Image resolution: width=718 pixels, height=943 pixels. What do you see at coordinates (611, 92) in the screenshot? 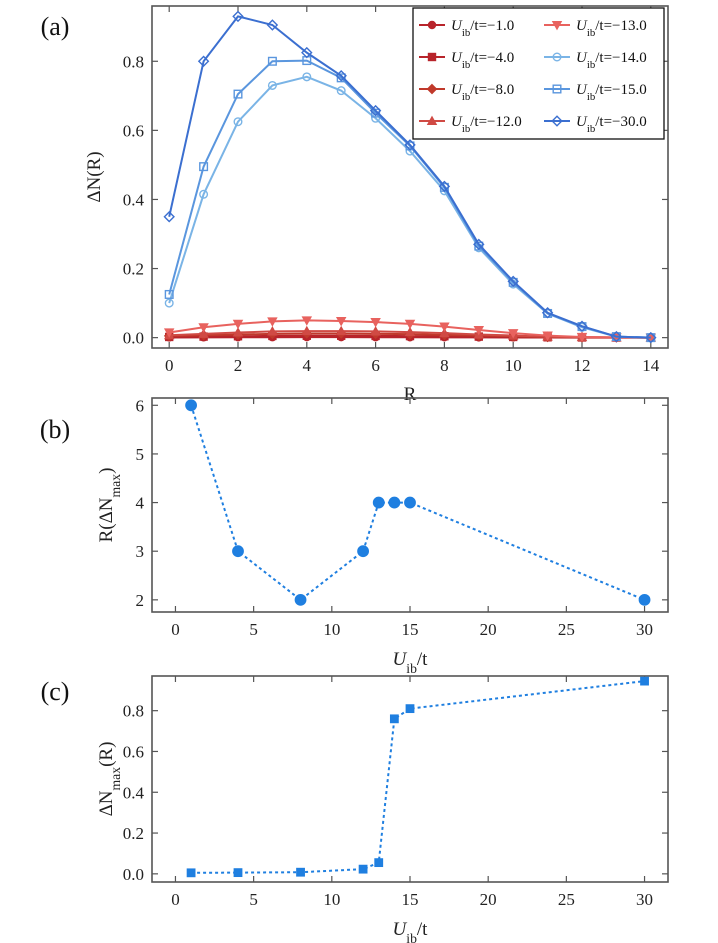
I see `legend-label: Uib/t=−15.0` at bounding box center [611, 92].